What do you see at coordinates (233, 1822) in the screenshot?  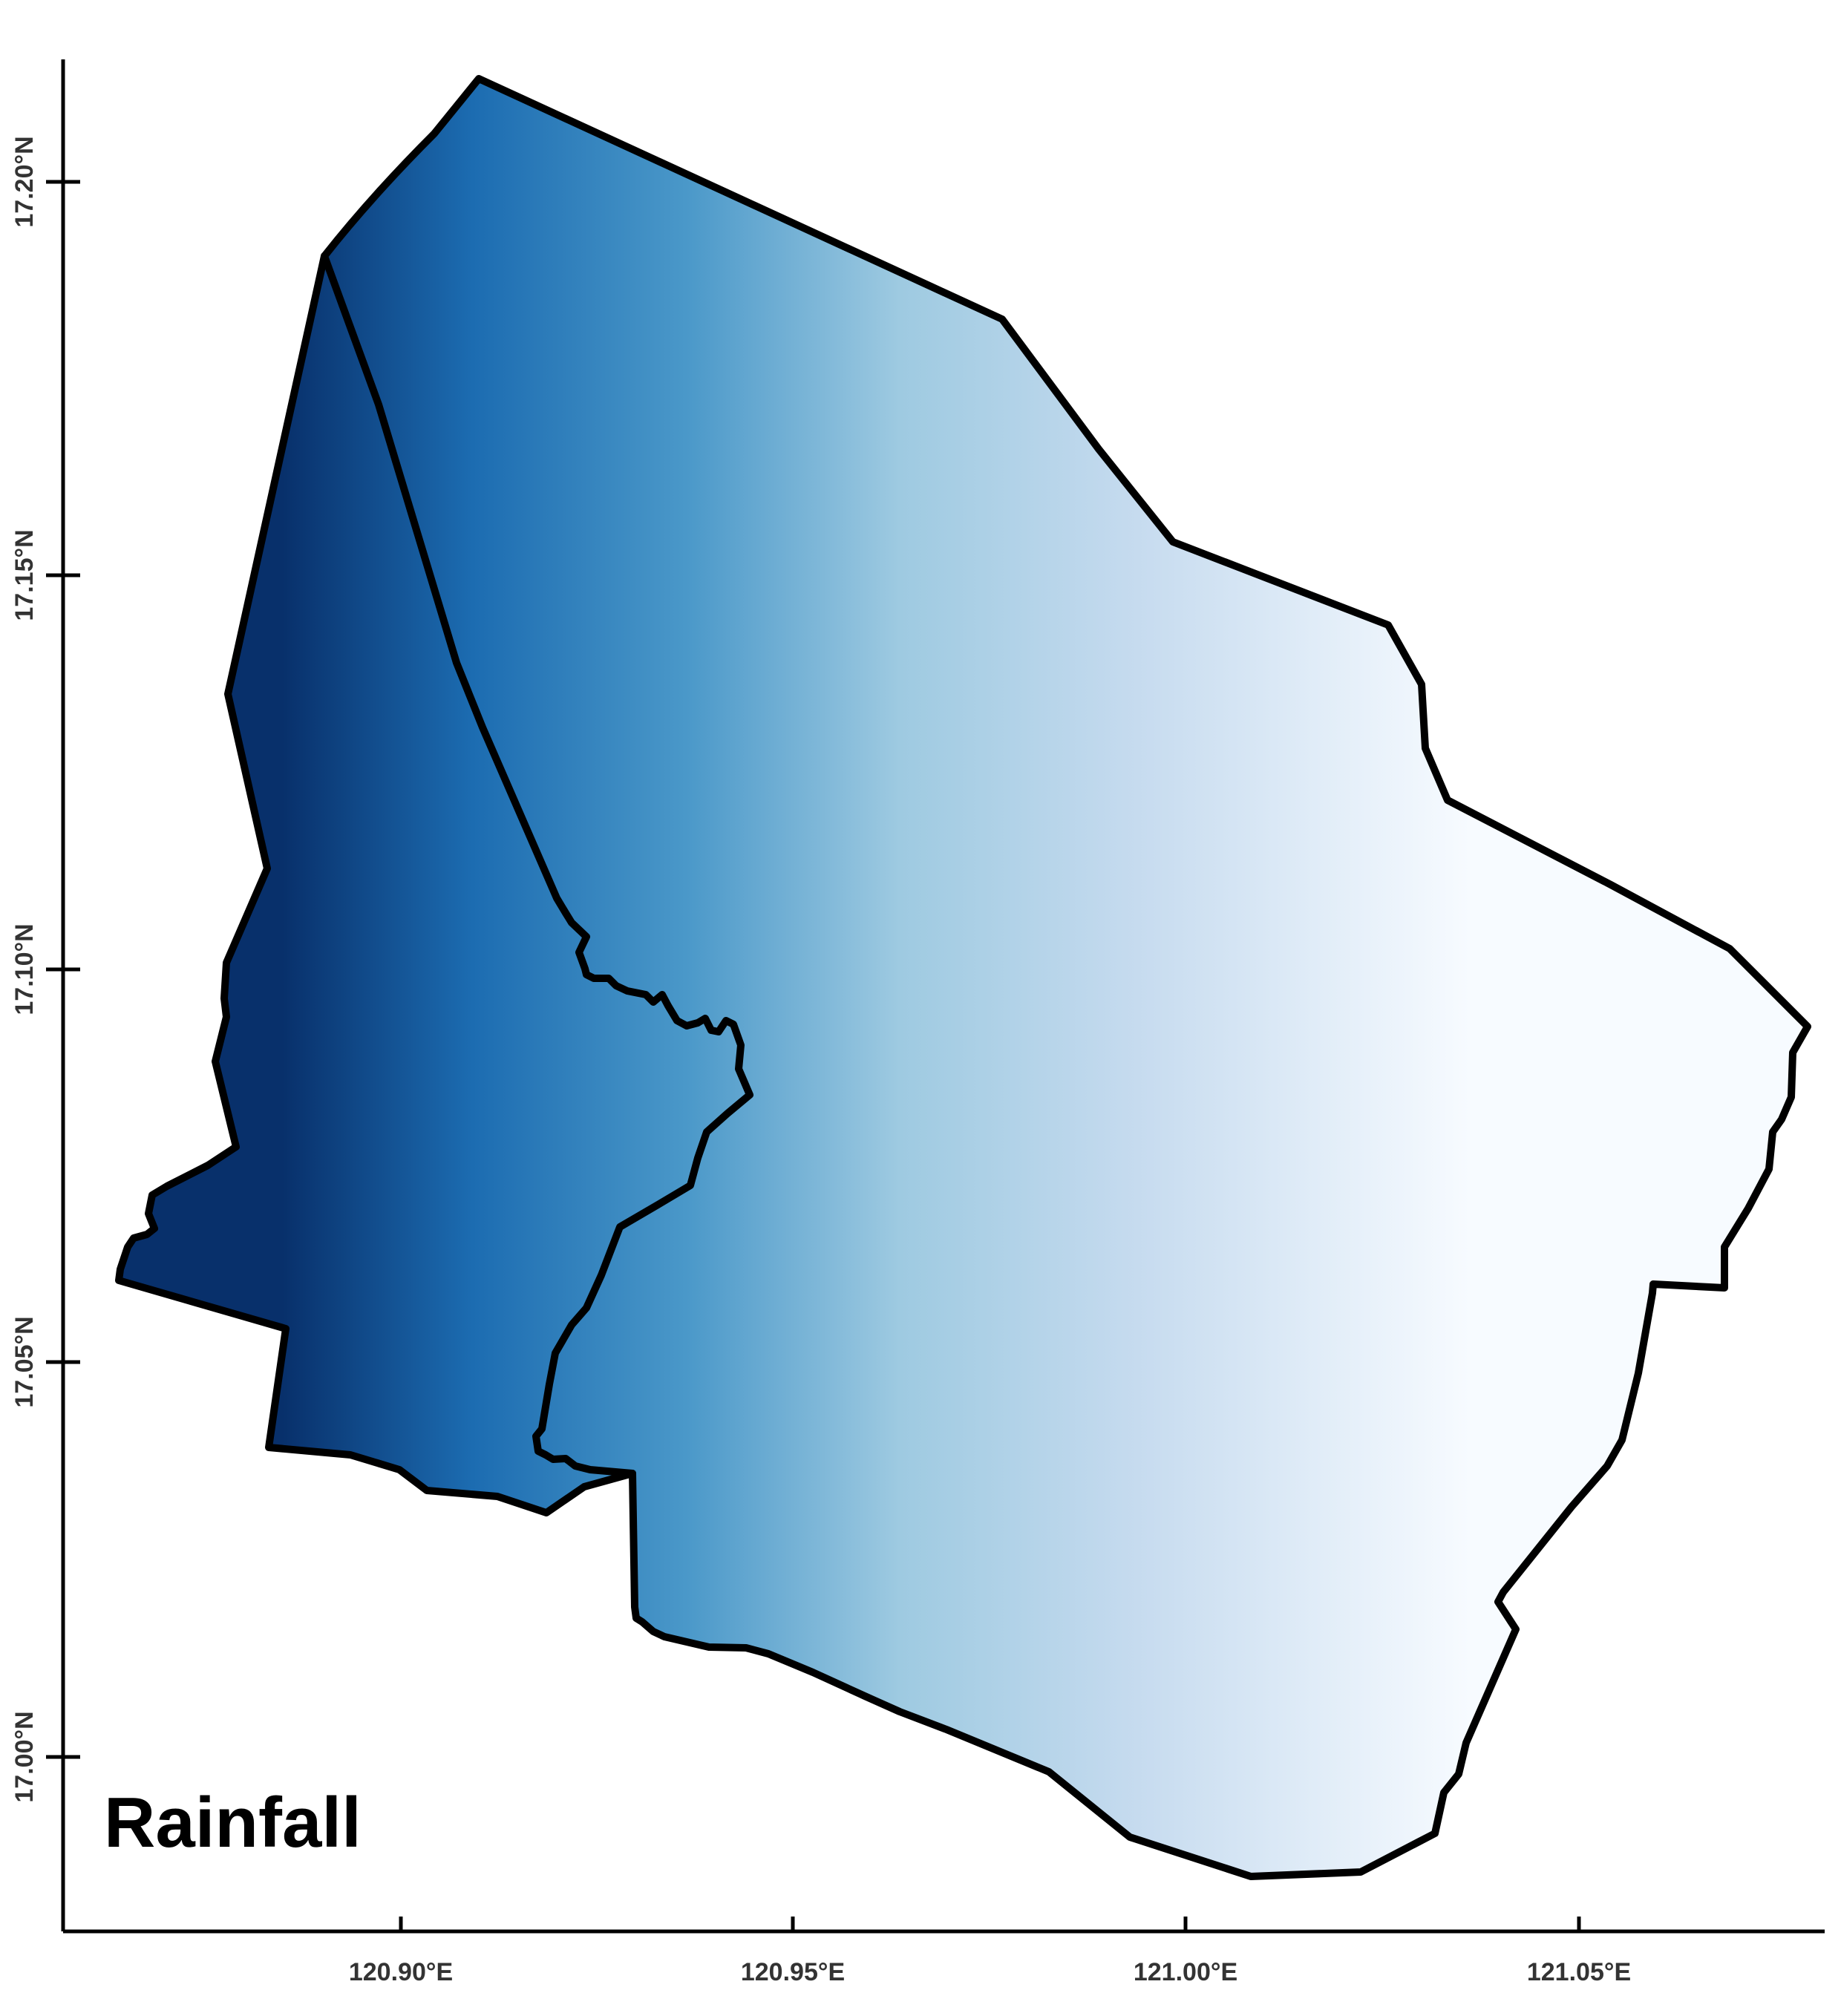 I see `map-title: Rainfall` at bounding box center [233, 1822].